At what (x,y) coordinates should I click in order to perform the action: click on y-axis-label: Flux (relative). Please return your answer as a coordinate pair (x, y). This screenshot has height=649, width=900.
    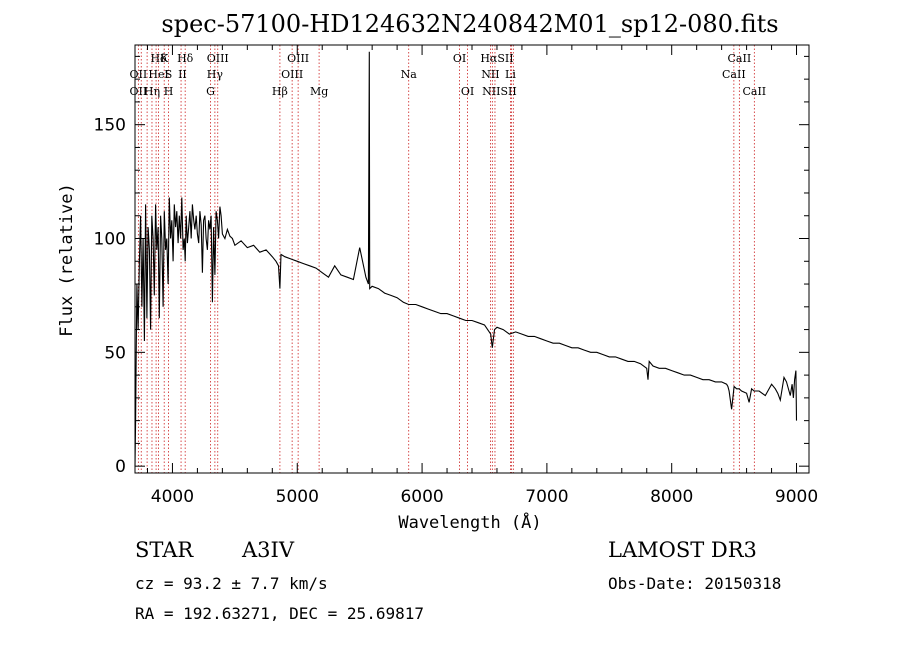
    Looking at the image, I should click on (67, 260).